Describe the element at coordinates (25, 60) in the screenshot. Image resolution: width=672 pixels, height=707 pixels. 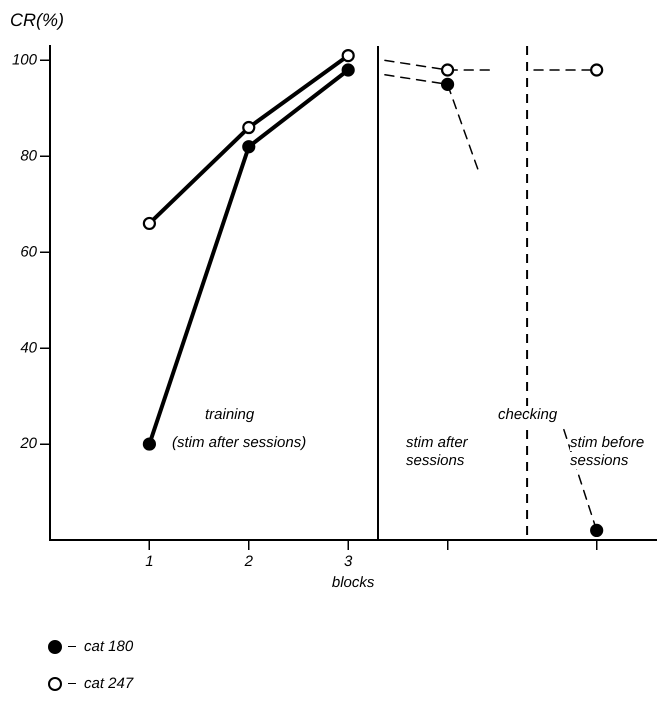
I see `y-tick-label: 100` at that location.